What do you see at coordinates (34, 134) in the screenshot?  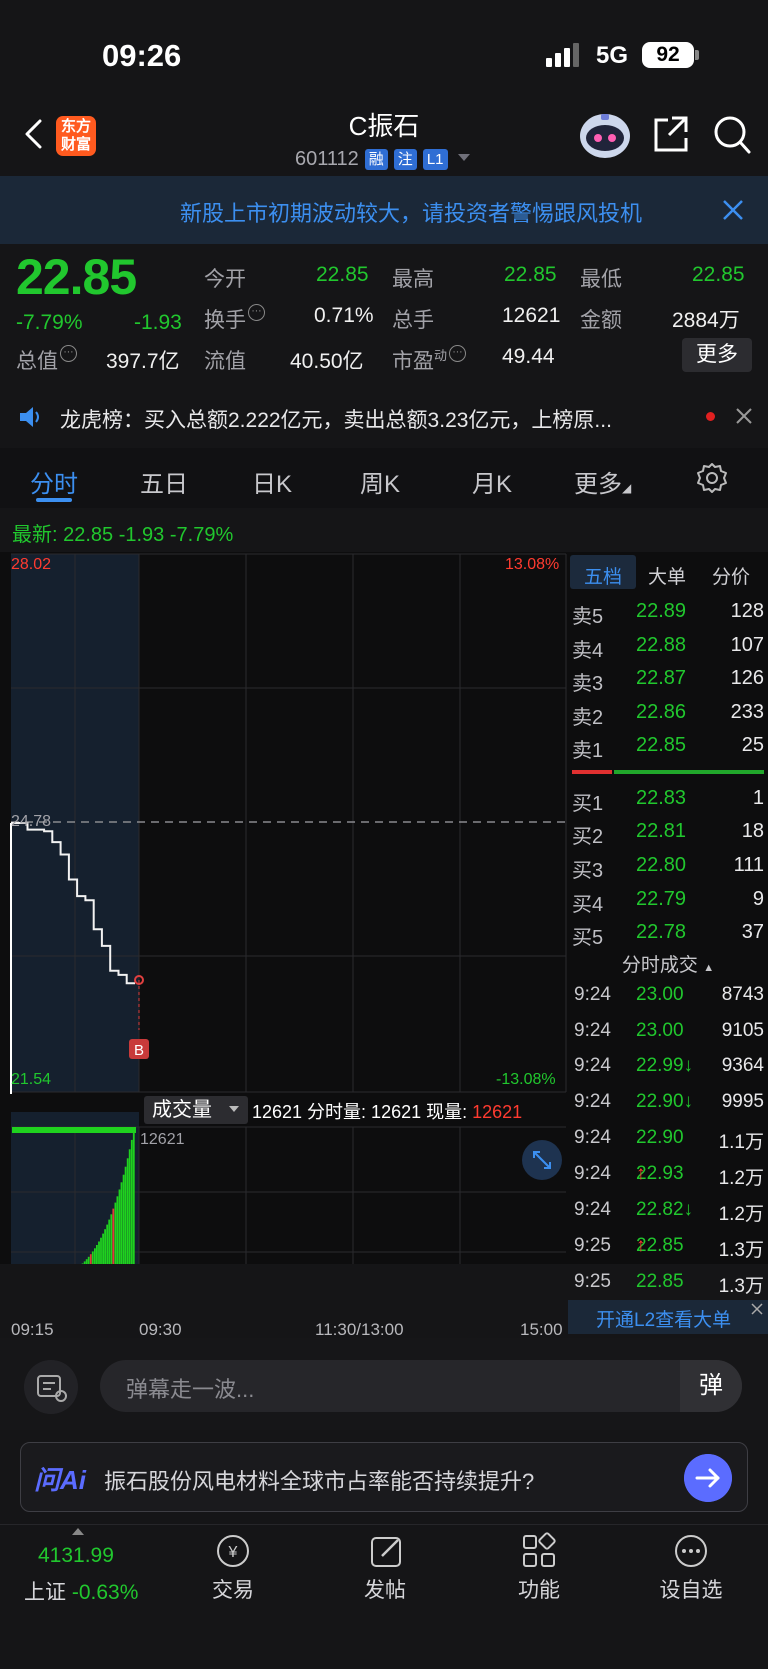 I see `back-icon` at bounding box center [34, 134].